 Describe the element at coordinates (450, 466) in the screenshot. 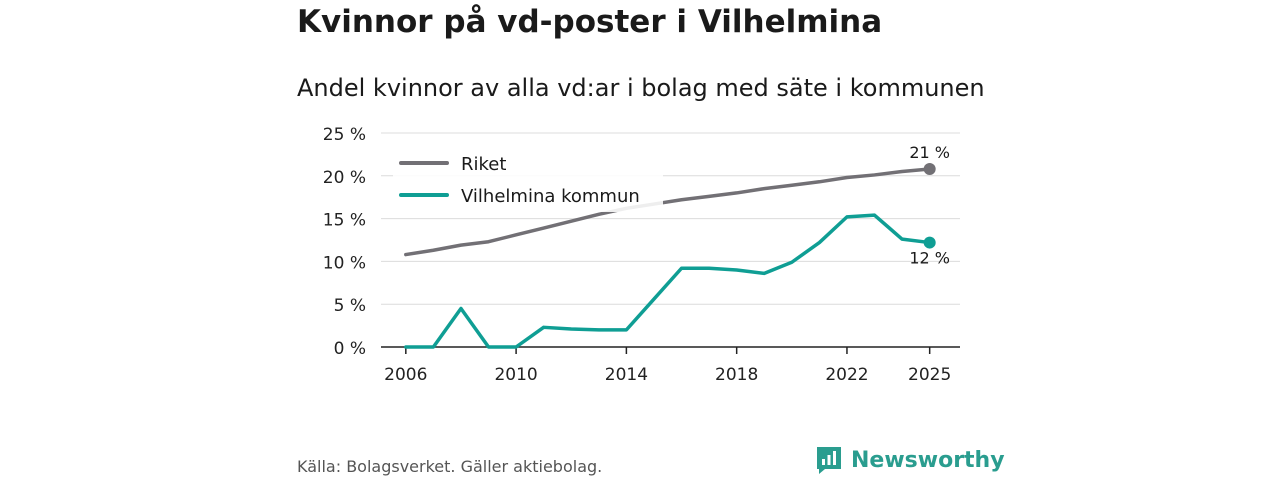

I see `source-note: Källa: Bolagsverket. Gäller aktiebolag.` at that location.